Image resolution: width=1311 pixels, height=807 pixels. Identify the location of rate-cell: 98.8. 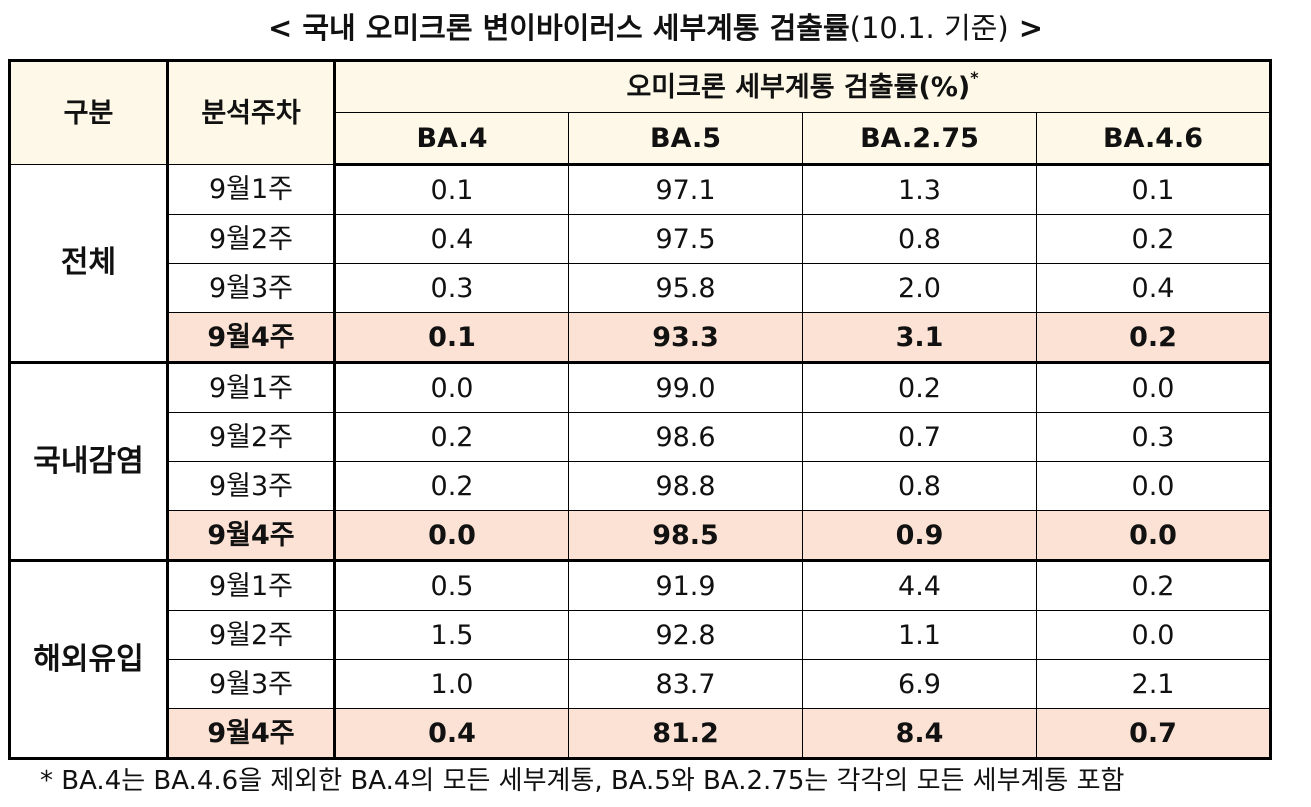
(685, 486).